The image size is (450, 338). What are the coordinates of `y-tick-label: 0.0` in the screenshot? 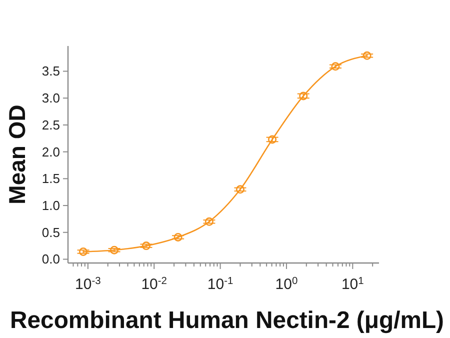 It's located at (51, 259).